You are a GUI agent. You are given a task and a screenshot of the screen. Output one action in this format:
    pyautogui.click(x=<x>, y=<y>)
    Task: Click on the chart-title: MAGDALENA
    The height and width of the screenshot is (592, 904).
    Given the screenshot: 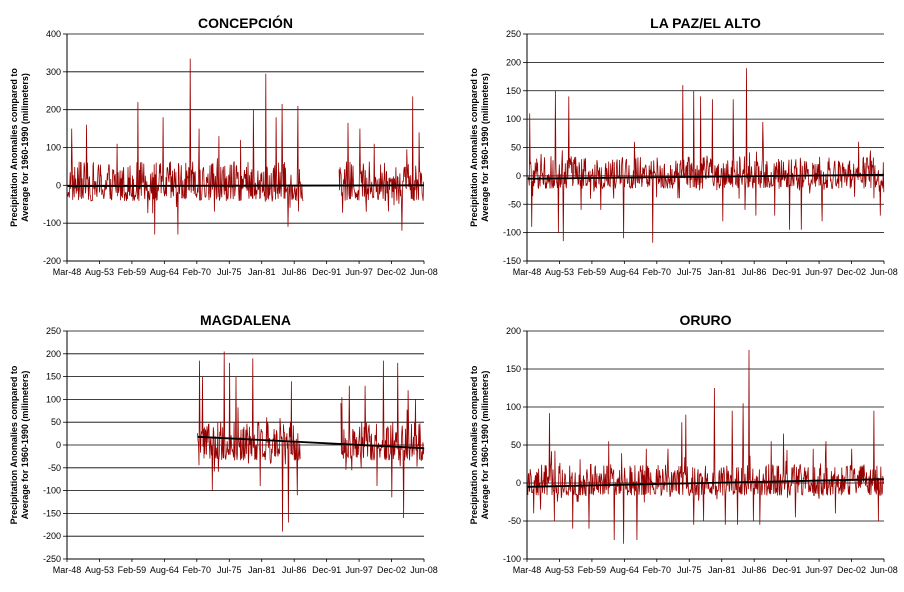 What is the action you would take?
    pyautogui.click(x=245, y=320)
    